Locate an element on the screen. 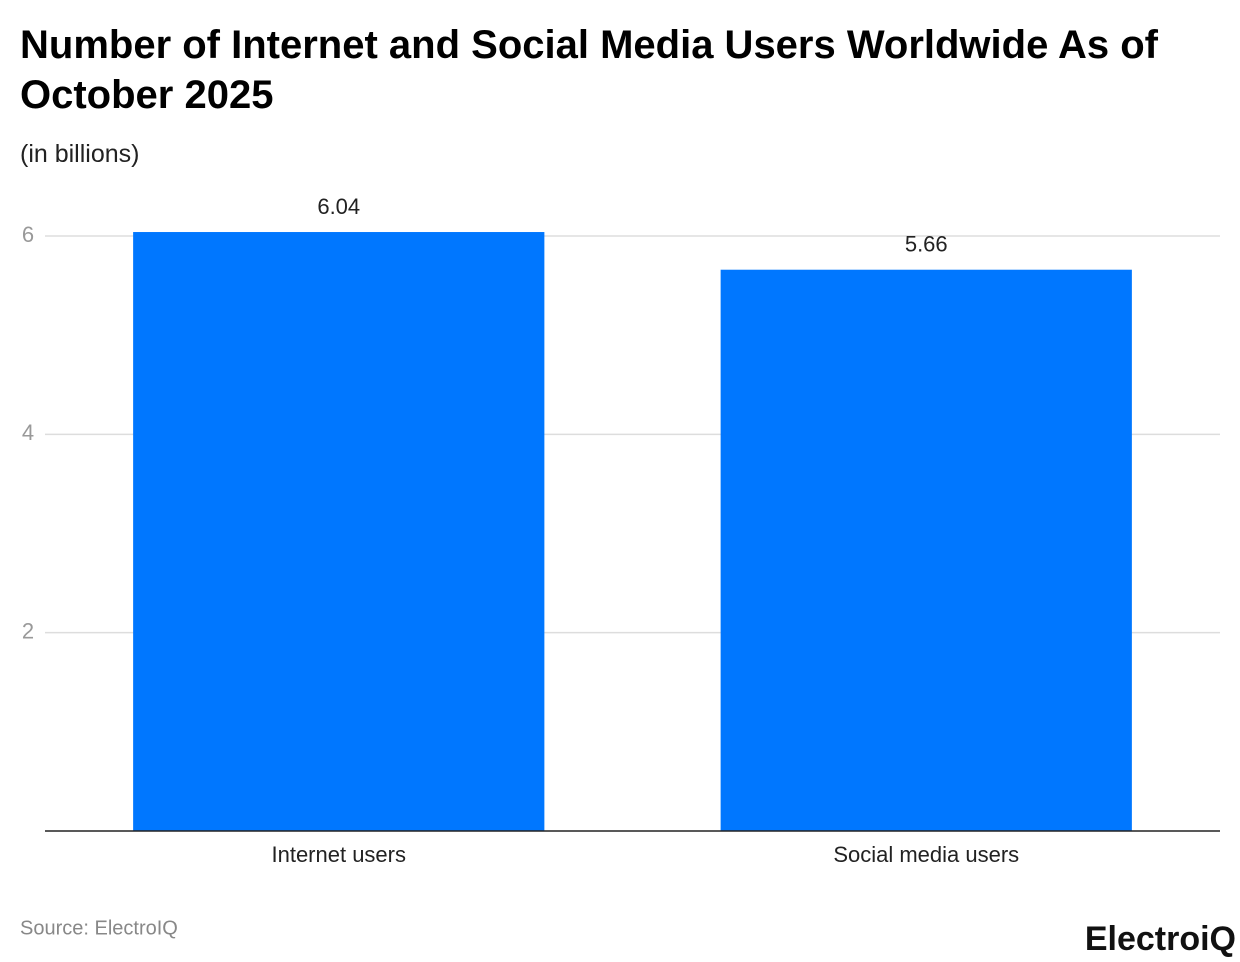 The height and width of the screenshot is (962, 1240). logo: ElectroiQ is located at coordinates (1160, 939).